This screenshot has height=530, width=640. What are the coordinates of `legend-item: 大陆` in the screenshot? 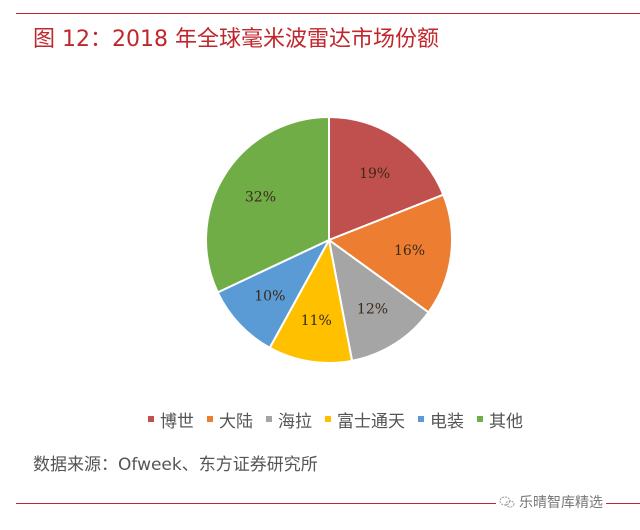 It's located at (230, 419).